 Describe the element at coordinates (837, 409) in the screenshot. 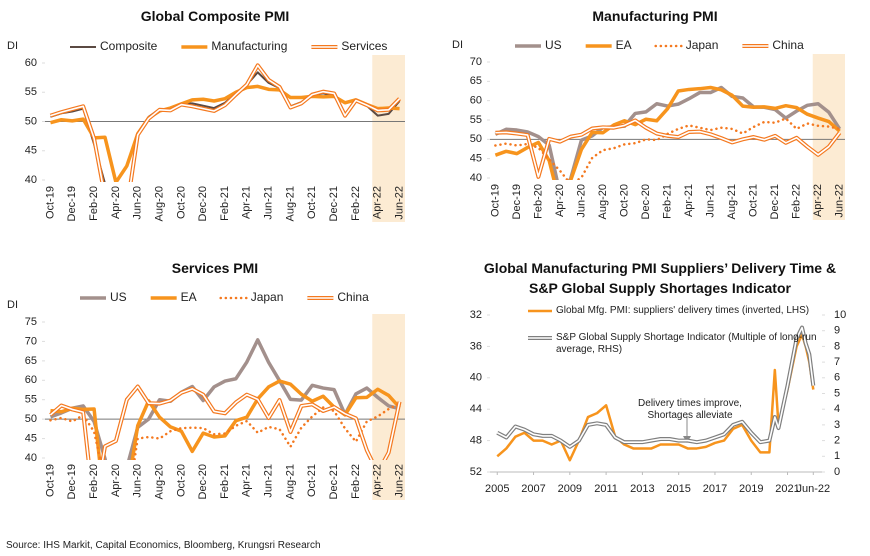

I see `y2-tick-label: 4` at that location.